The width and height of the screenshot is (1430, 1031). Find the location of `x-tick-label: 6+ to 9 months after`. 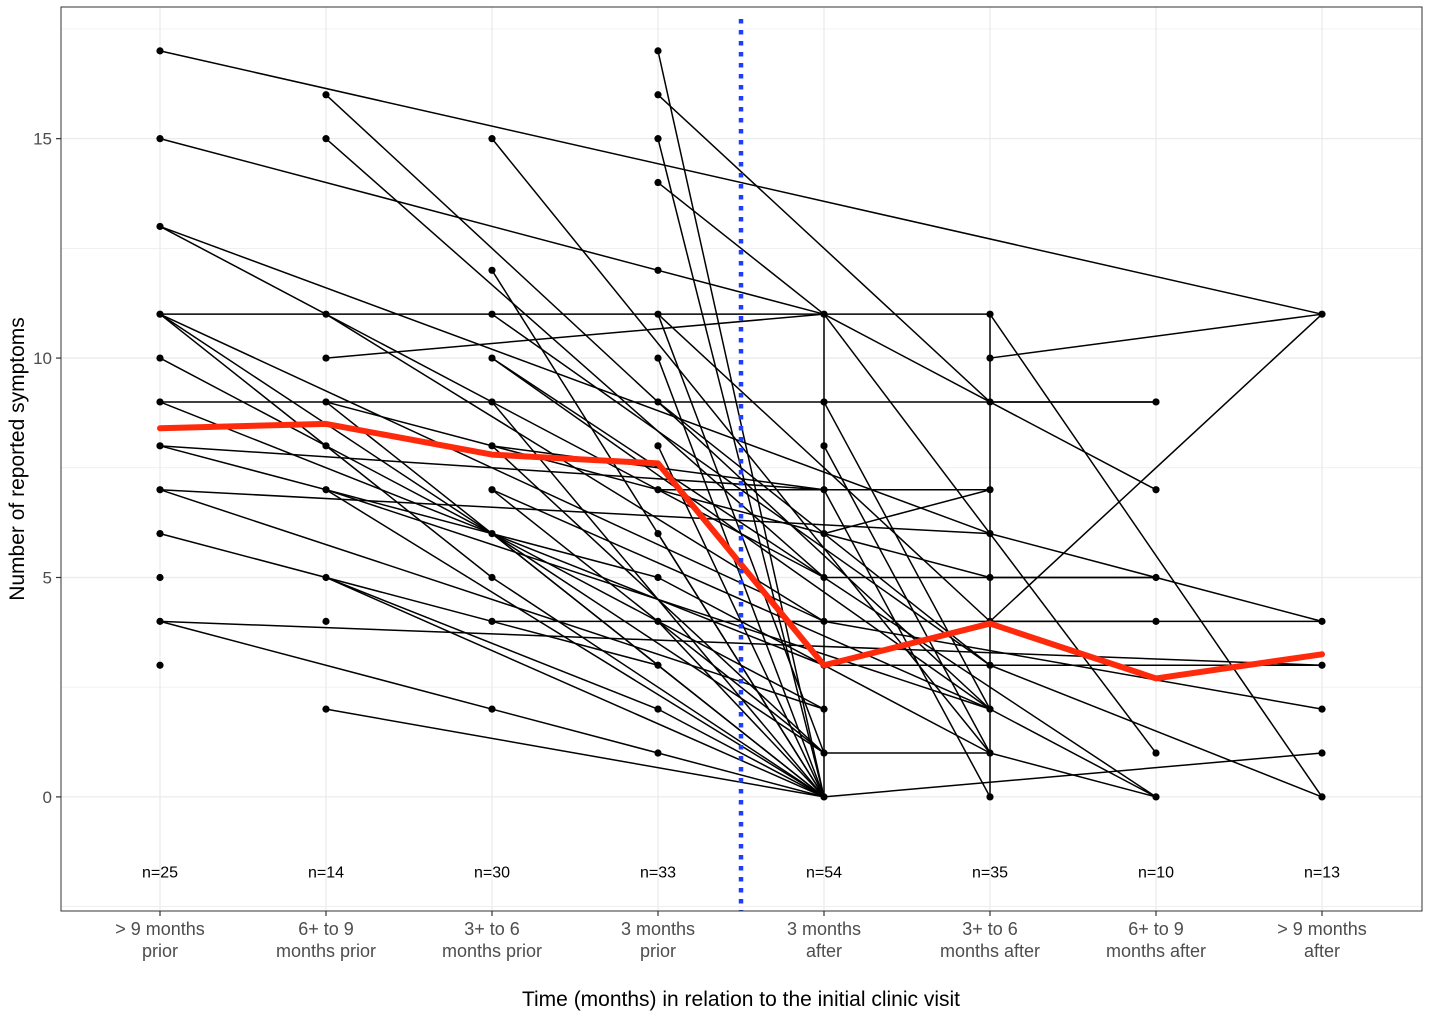

x-tick-label: 6+ to 9 months after is located at coordinates (1156, 940).